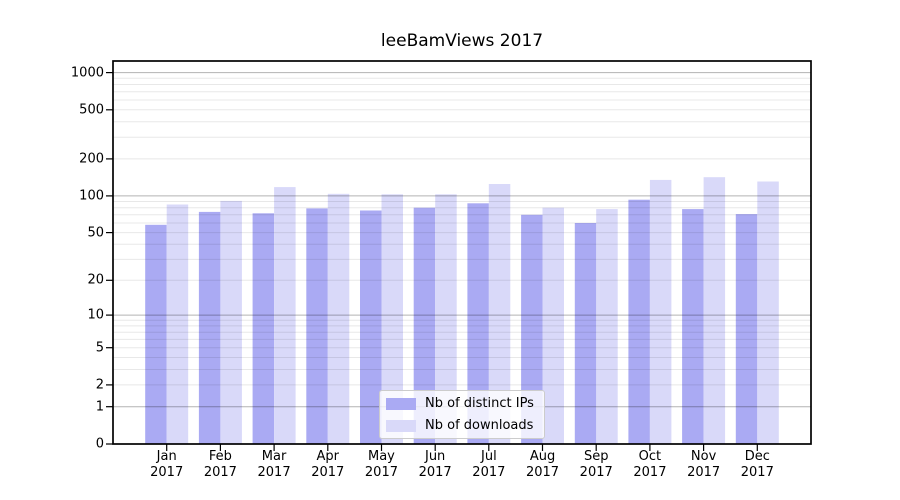 The width and height of the screenshot is (900, 500). What do you see at coordinates (435, 456) in the screenshot?
I see `x-tick-month: Jun` at bounding box center [435, 456].